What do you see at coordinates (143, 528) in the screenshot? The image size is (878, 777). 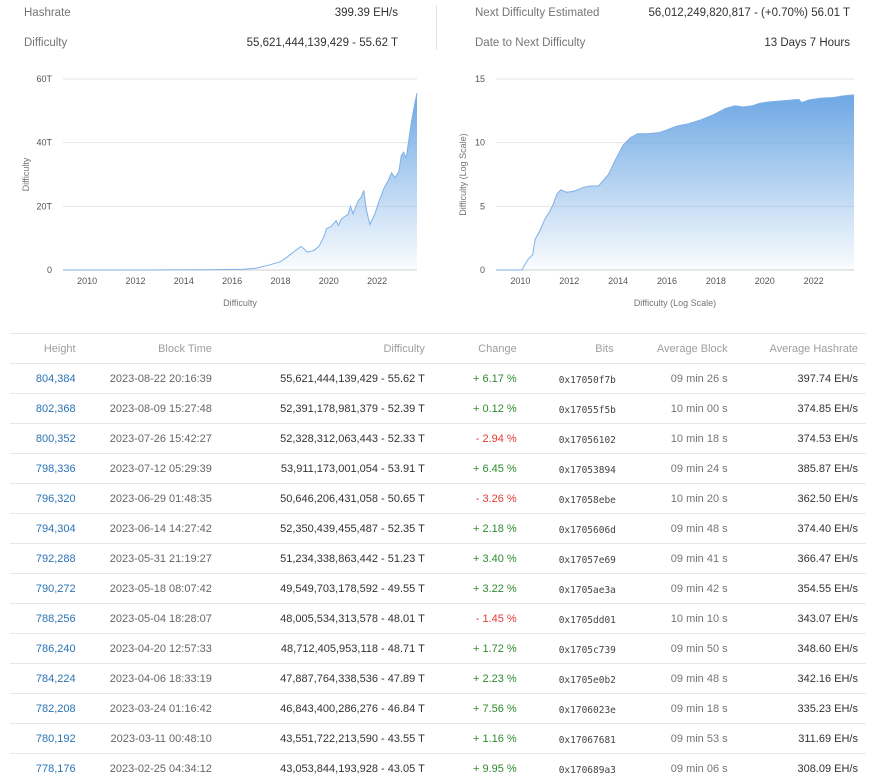 I see `block-time-cell: 2023-06-14 14:27:42` at bounding box center [143, 528].